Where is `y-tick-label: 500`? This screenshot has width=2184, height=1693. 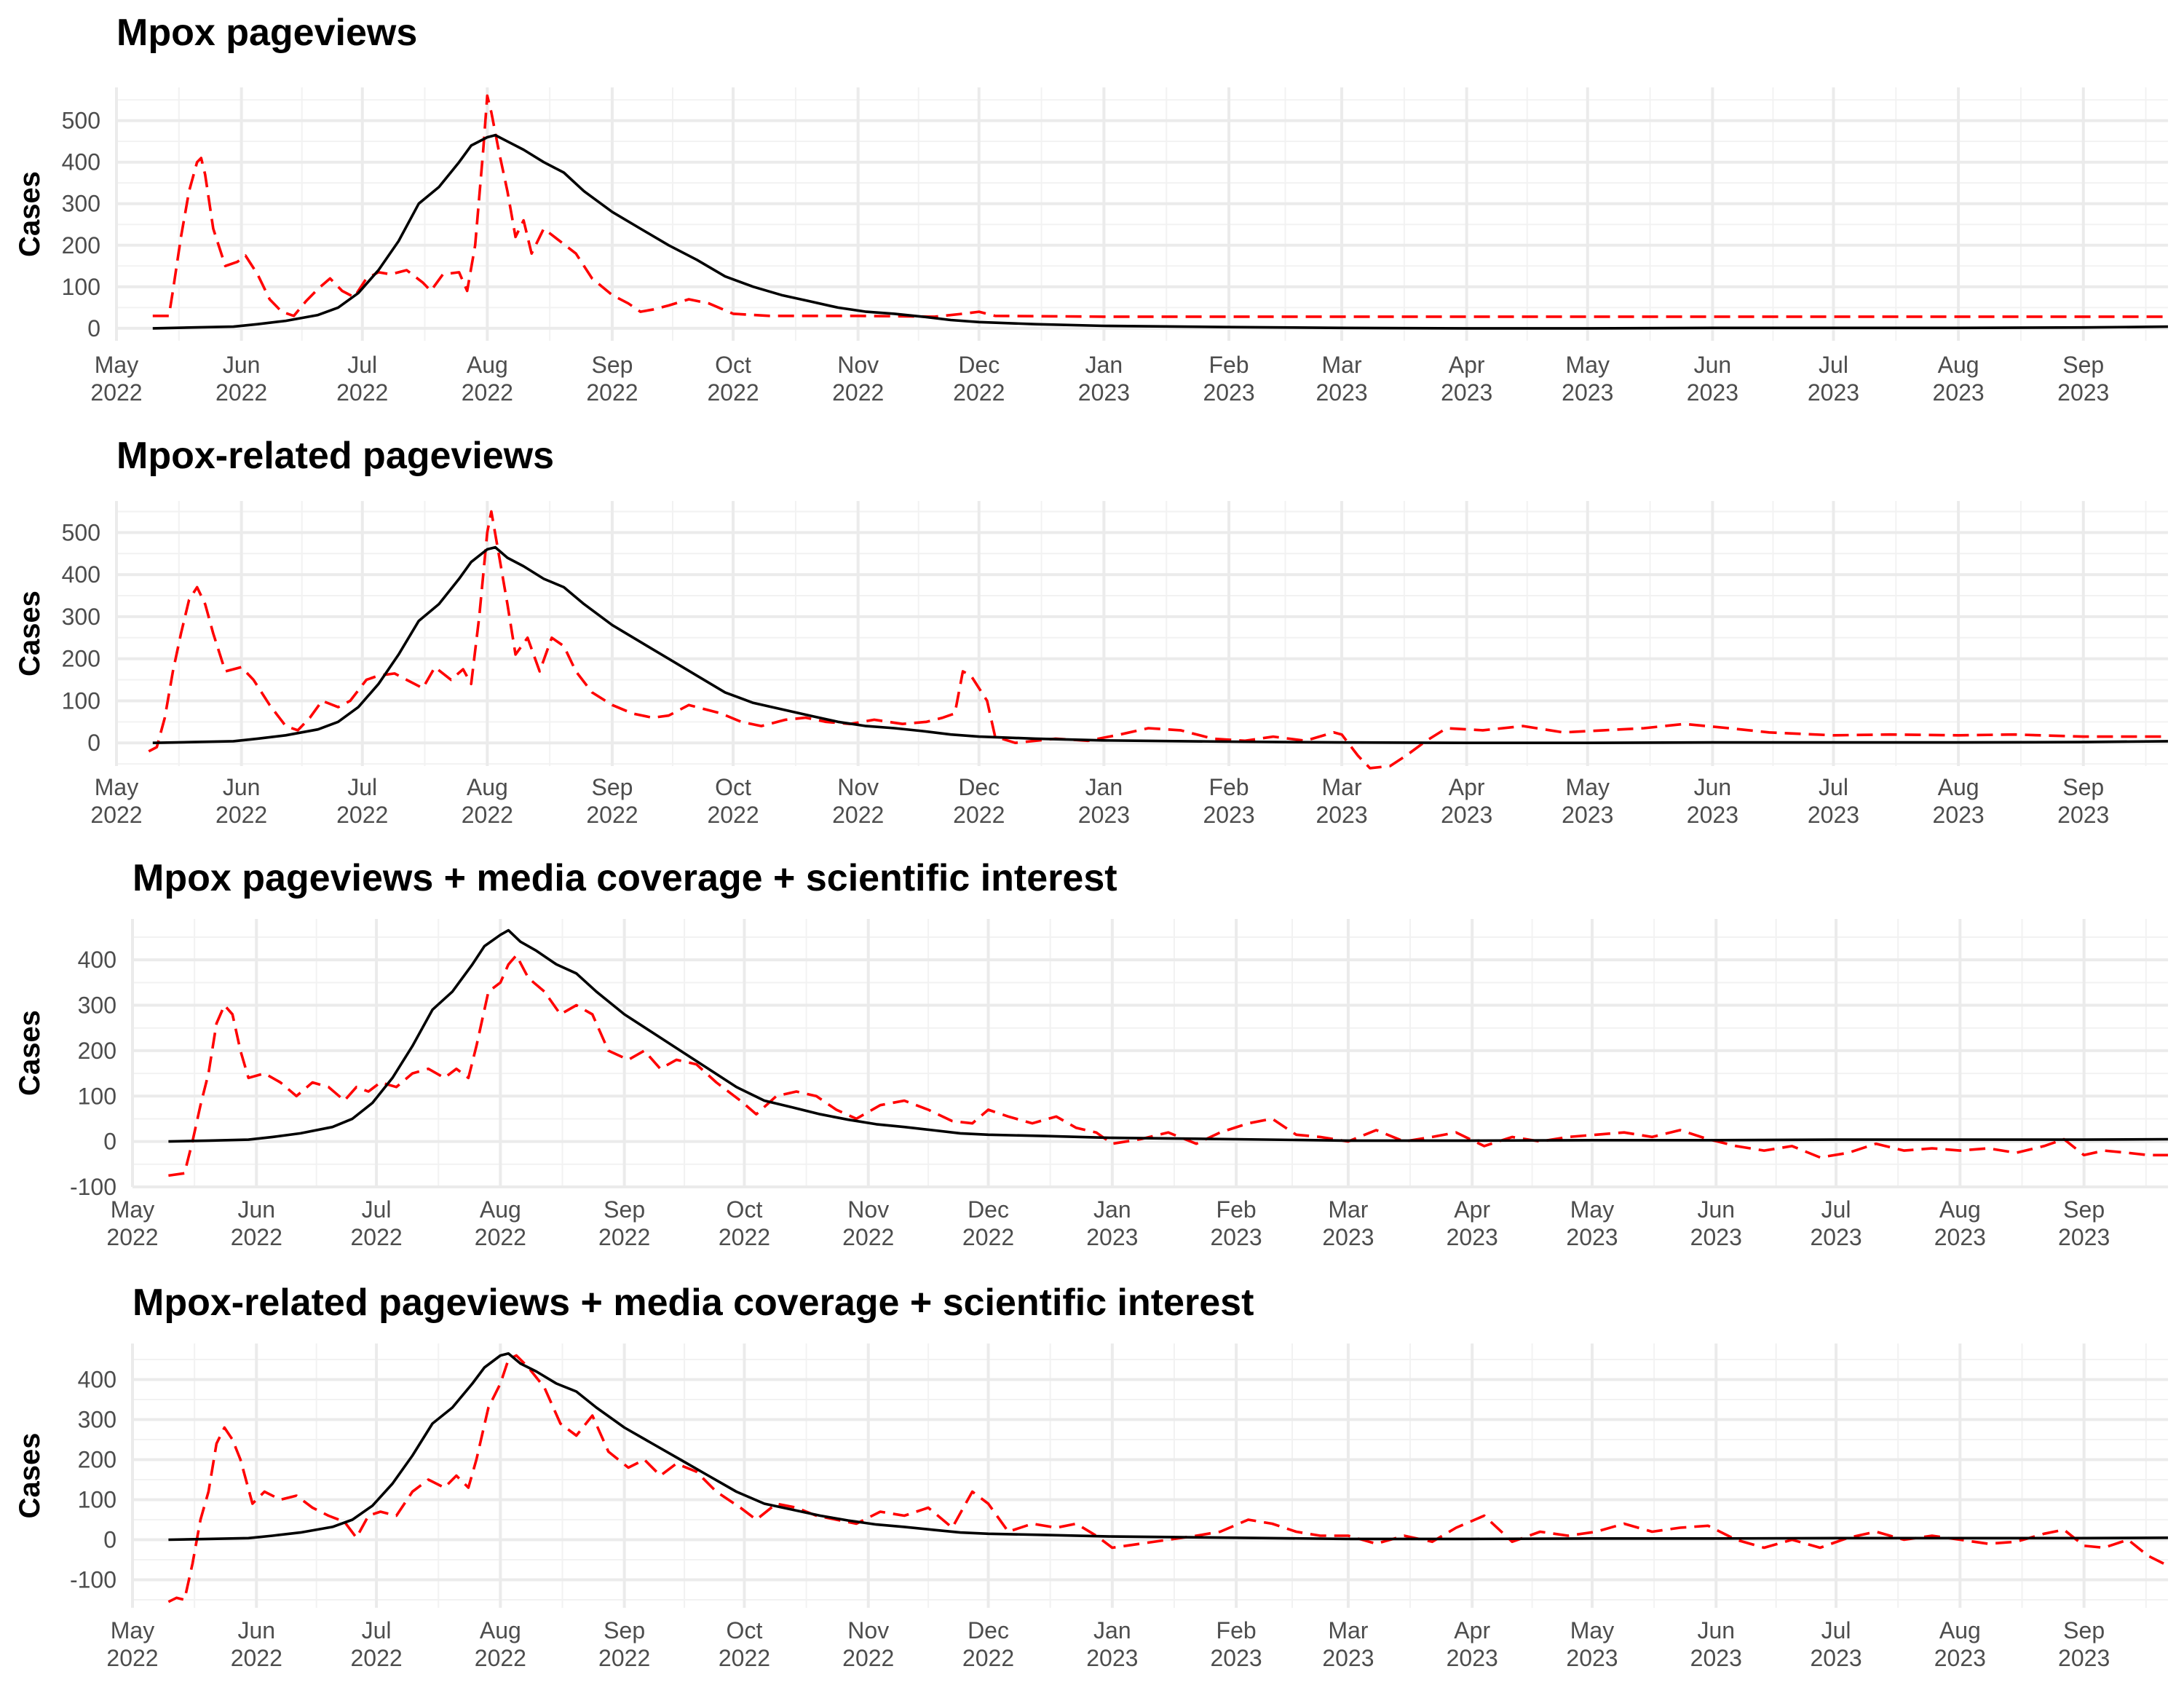 y-tick-label: 500 is located at coordinates (81, 532).